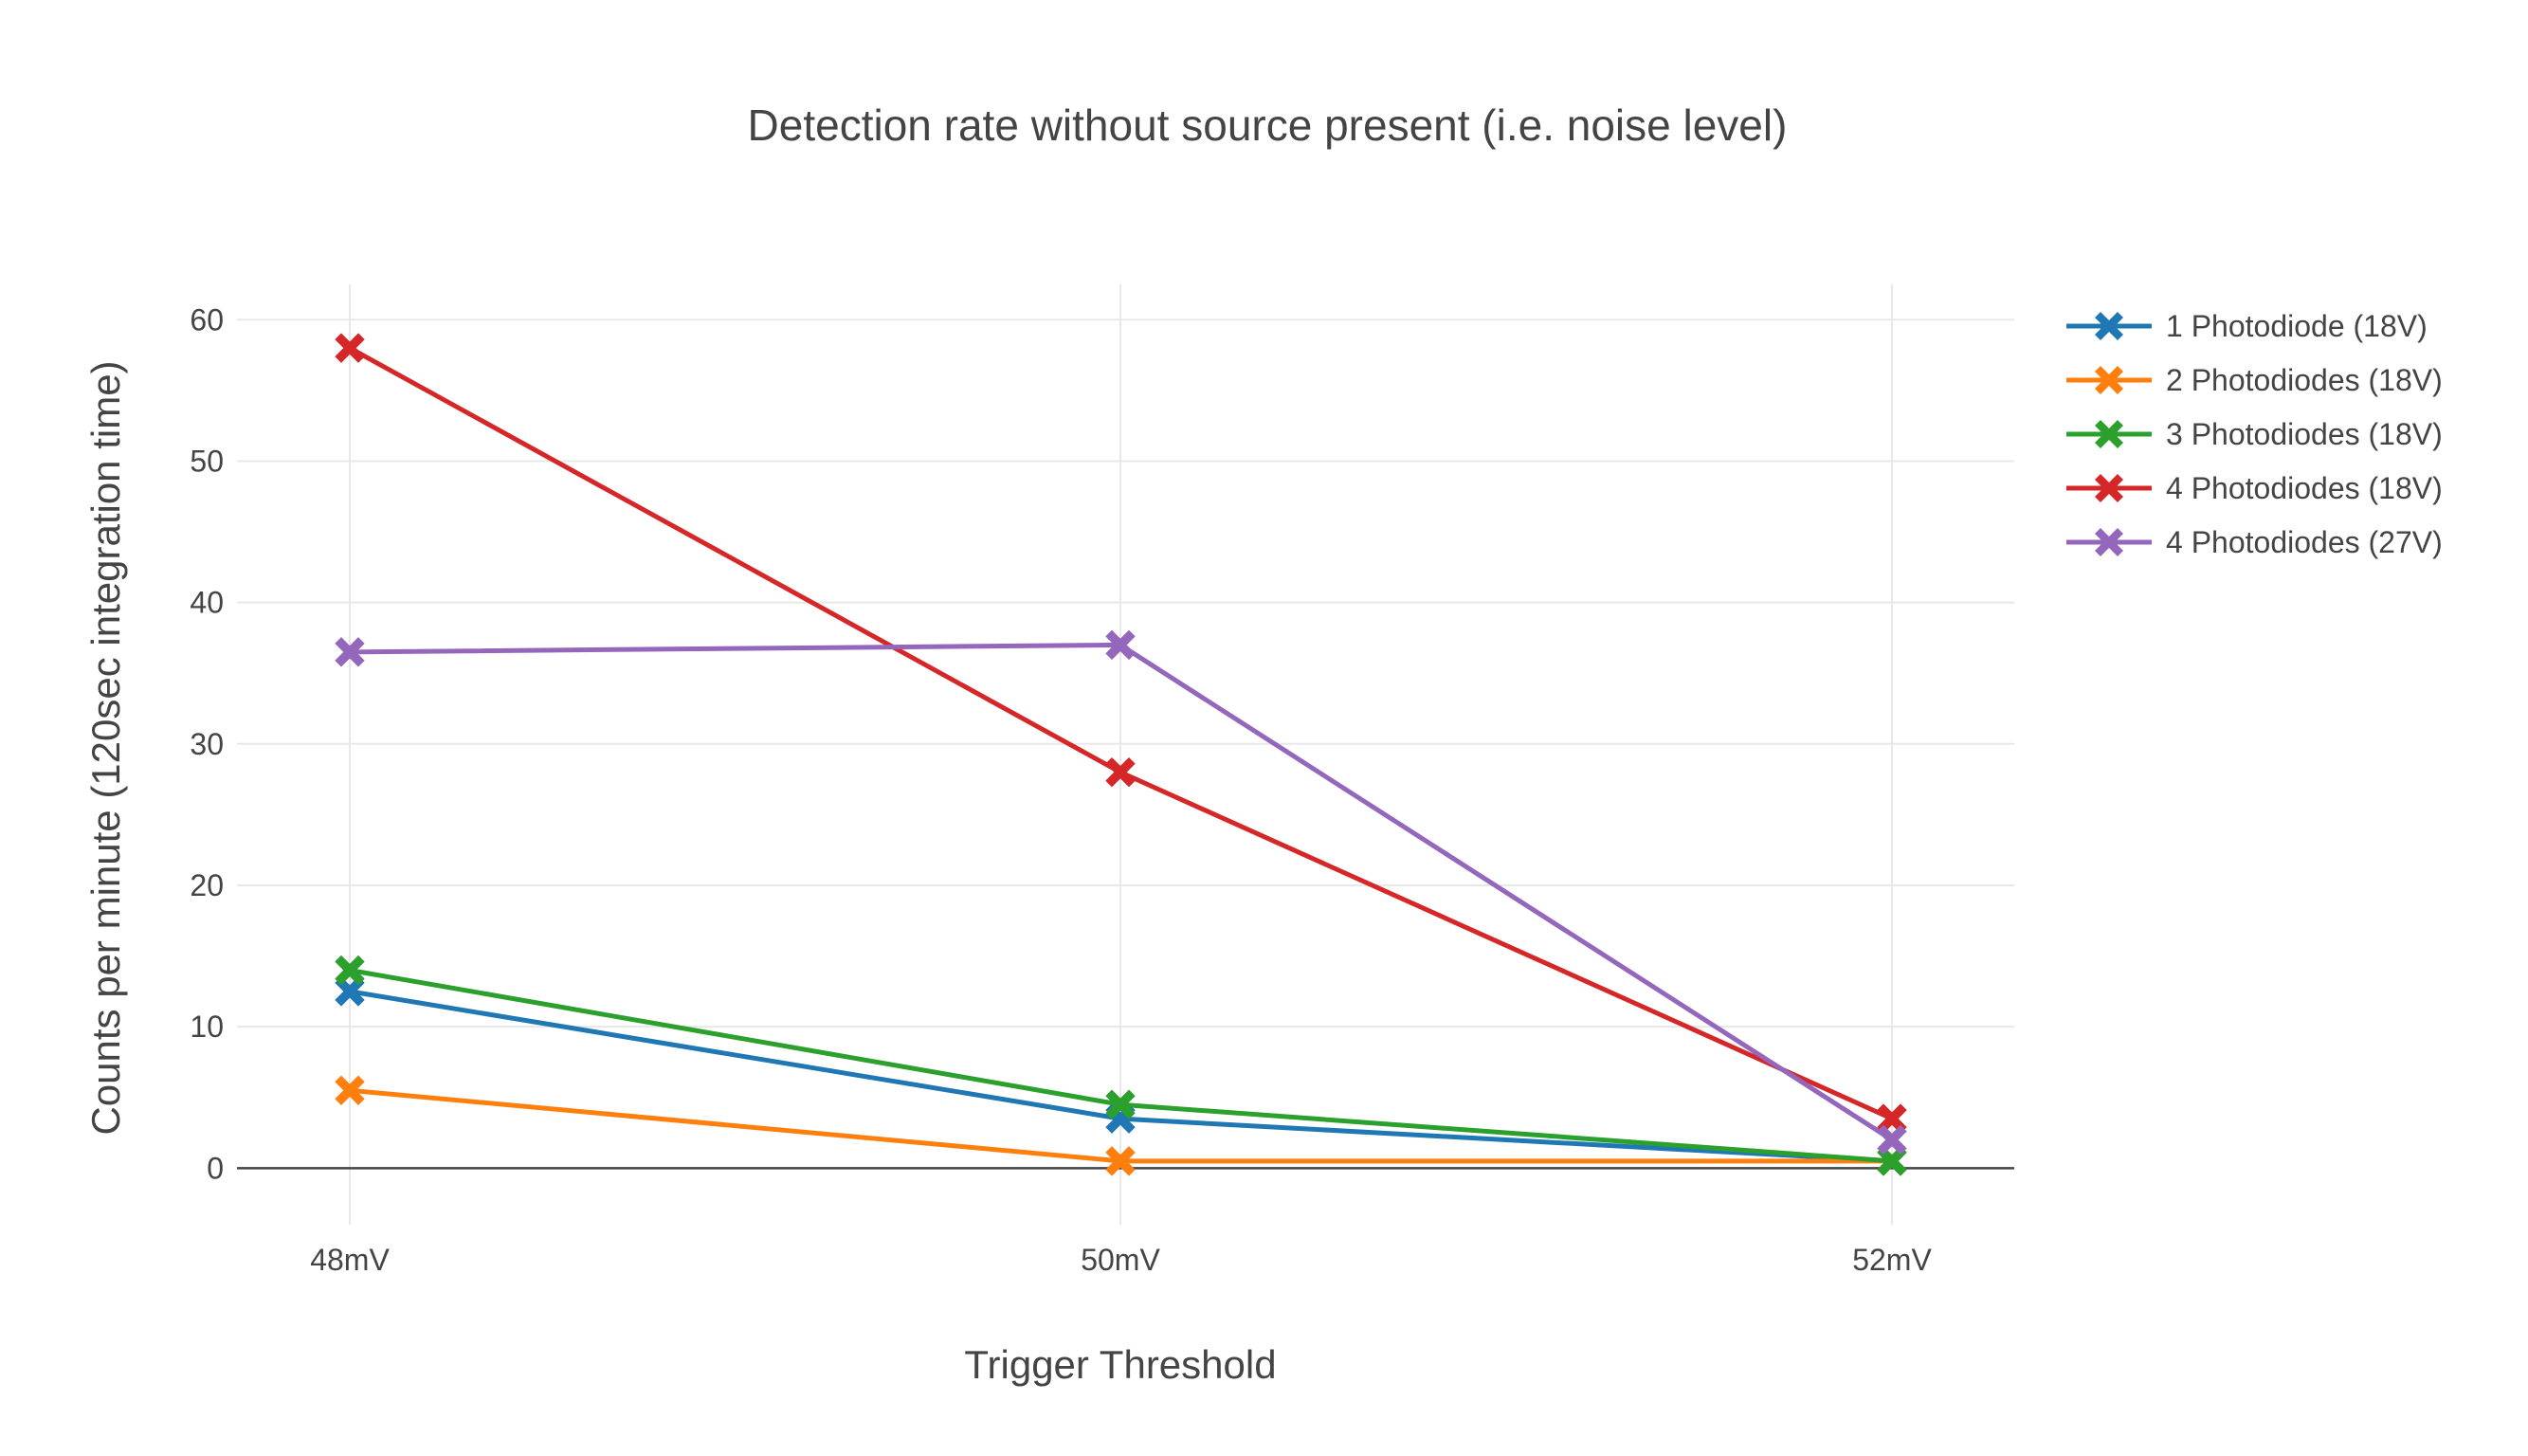 The width and height of the screenshot is (2528, 1456). I want to click on legend-label: 4 Photodiodes (18V), so click(2304, 488).